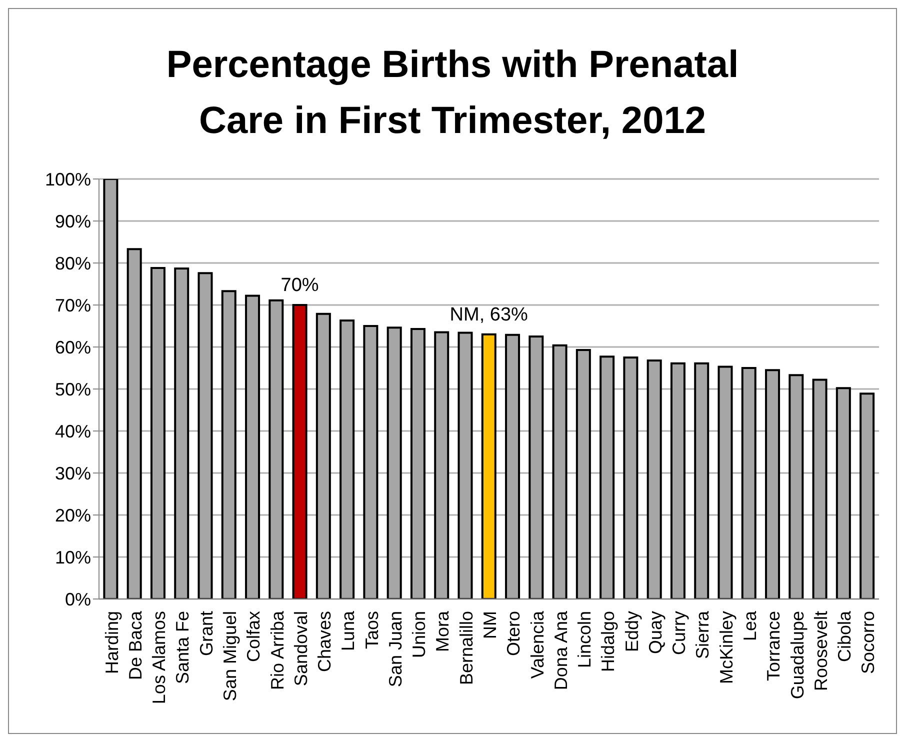  What do you see at coordinates (348, 631) in the screenshot?
I see `x-tick-label: Luna` at bounding box center [348, 631].